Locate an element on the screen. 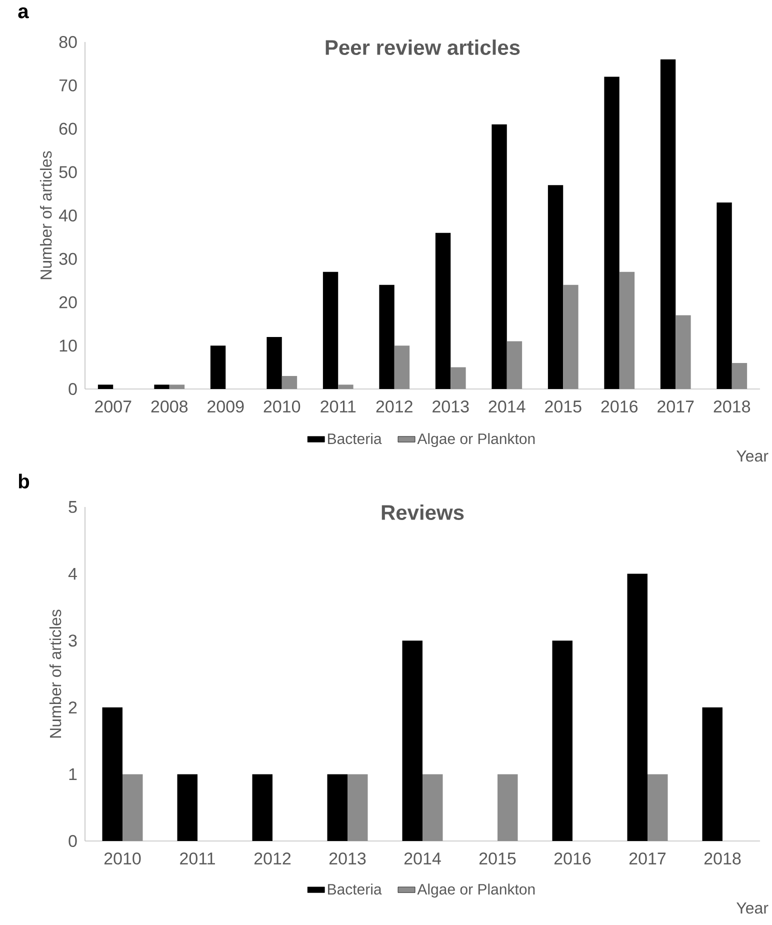 The width and height of the screenshot is (772, 925). y-tick-label: 2 is located at coordinates (72, 707).